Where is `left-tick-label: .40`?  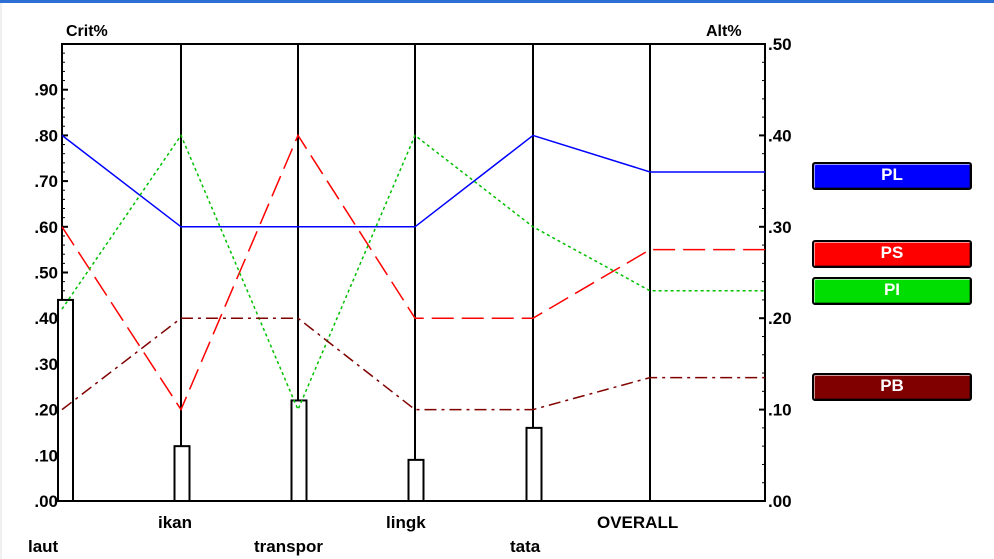
left-tick-label: .40 is located at coordinates (46, 318).